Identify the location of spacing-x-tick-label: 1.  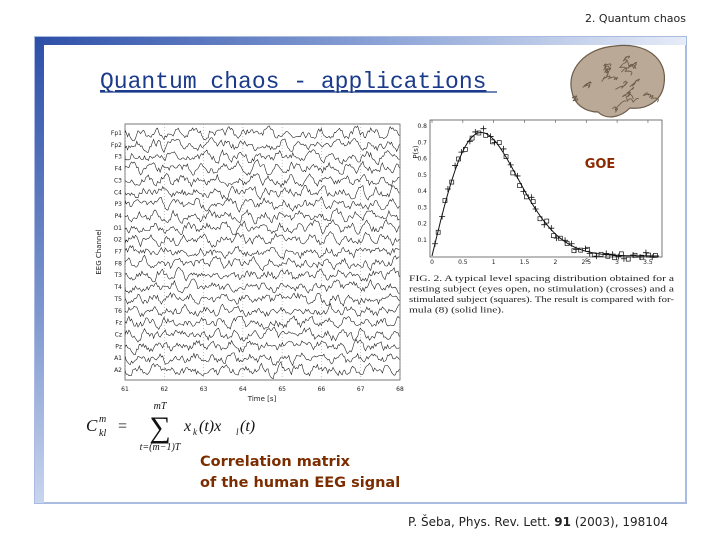
(494, 262).